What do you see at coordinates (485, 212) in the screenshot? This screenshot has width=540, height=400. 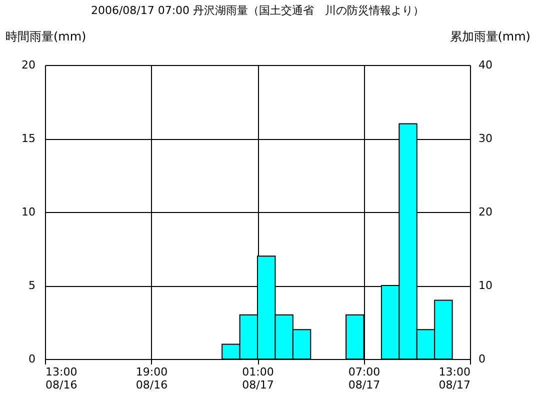 I see `y2-tick-label: 20` at bounding box center [485, 212].